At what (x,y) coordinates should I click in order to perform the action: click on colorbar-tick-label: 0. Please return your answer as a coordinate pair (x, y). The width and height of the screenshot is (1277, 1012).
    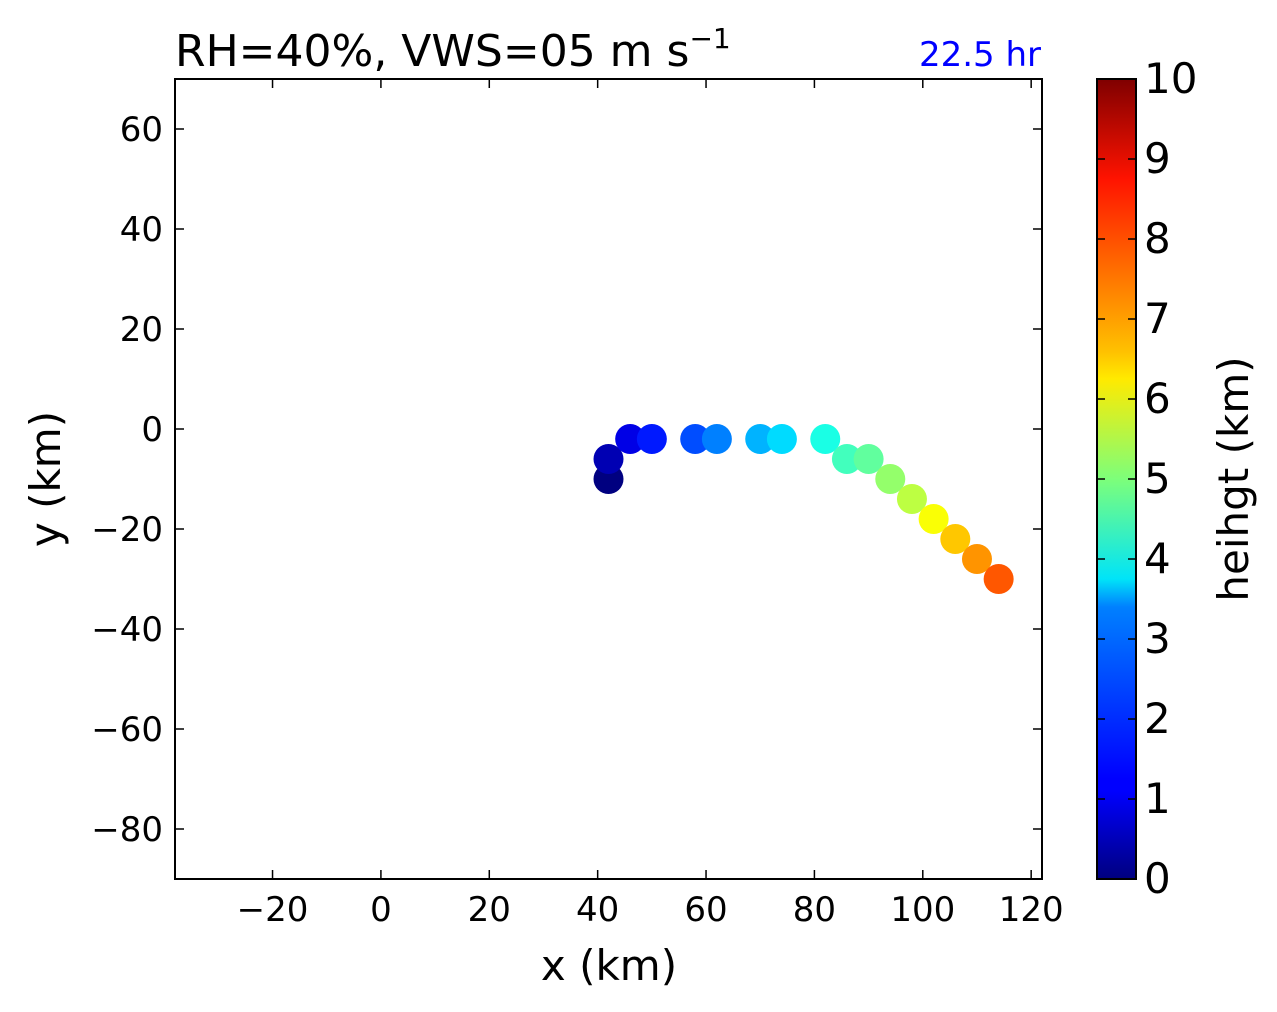
    Looking at the image, I should click on (1157, 878).